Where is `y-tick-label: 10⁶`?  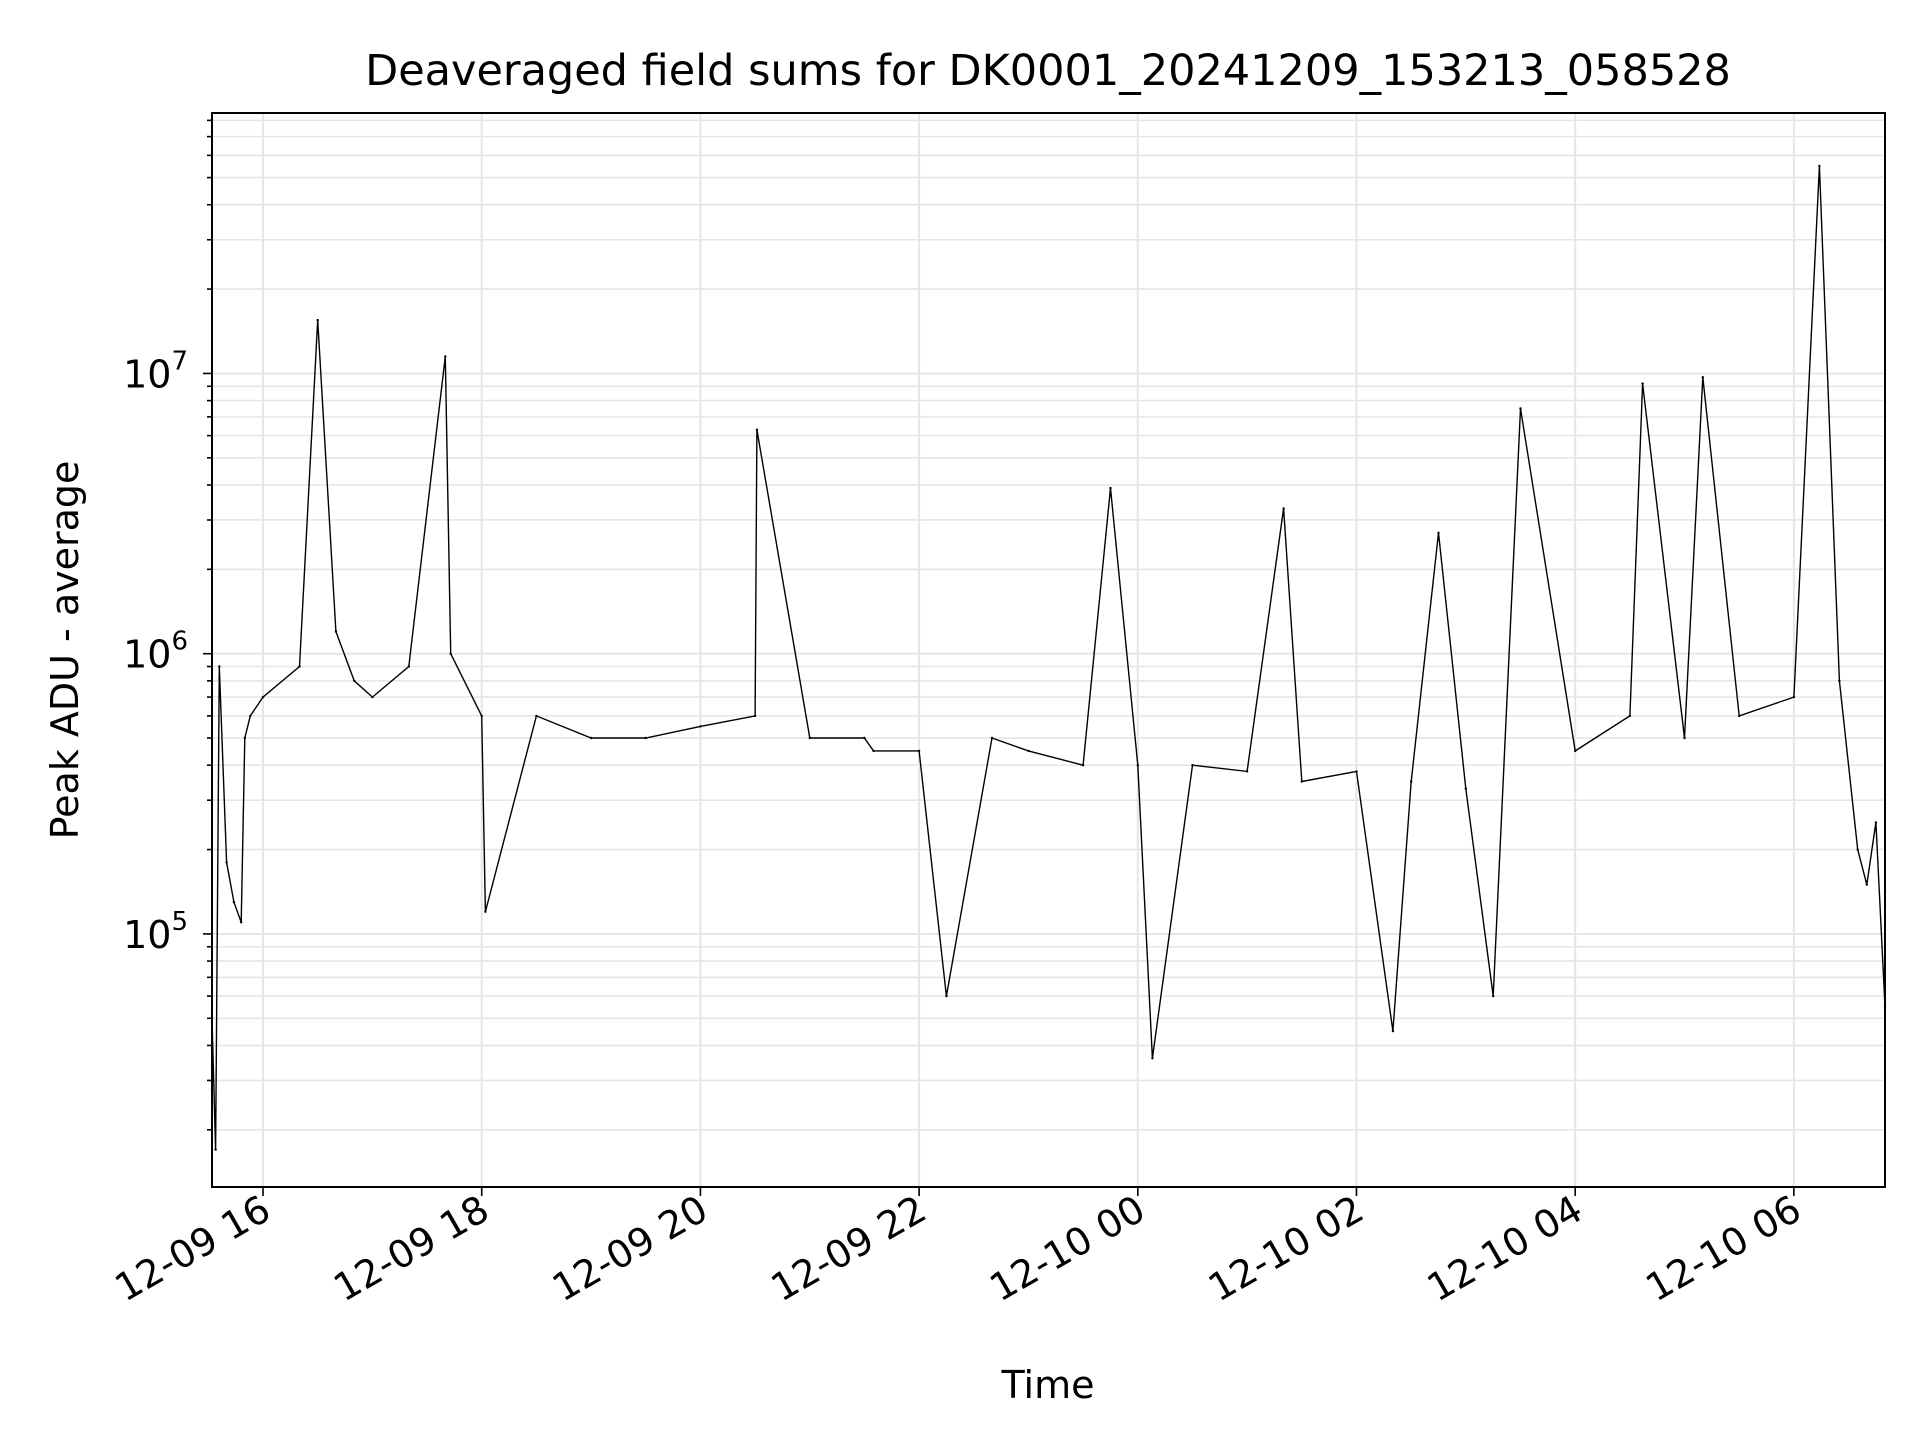 y-tick-label: 10⁶ is located at coordinates (155, 652).